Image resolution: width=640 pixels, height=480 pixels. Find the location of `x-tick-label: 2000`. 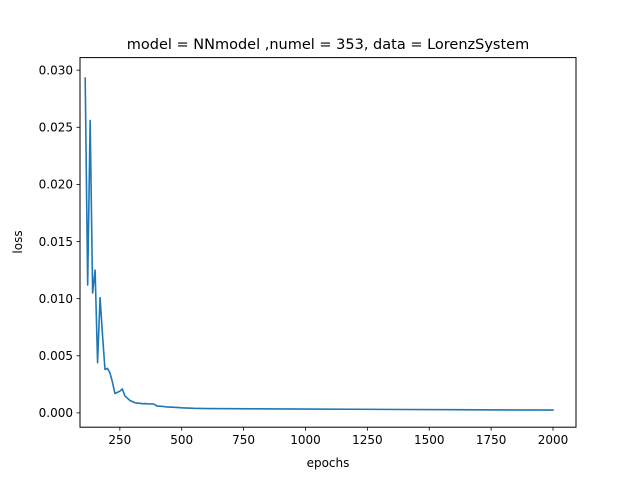

x-tick-label: 2000 is located at coordinates (553, 440).